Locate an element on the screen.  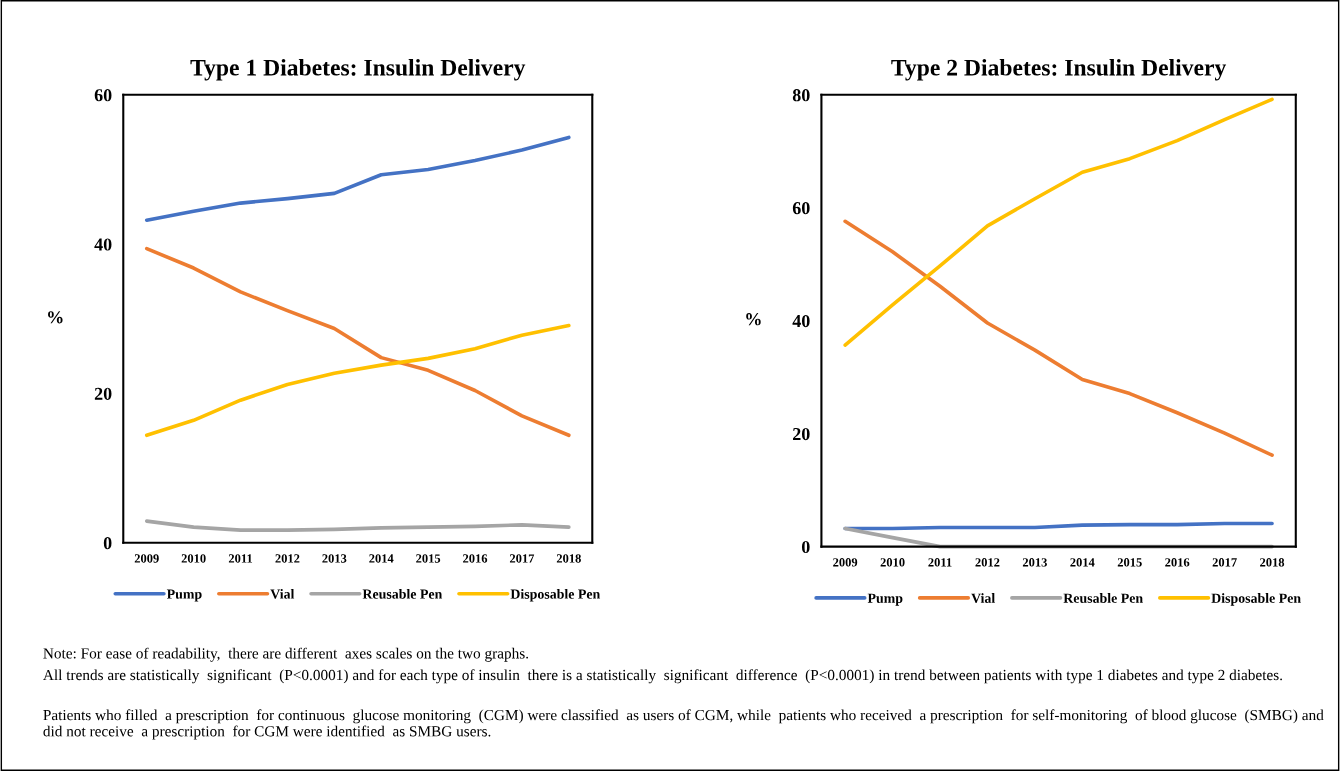
text: Note: For ease of readability, there are different axes scales on the two graphs. is located at coordinates (286, 654).